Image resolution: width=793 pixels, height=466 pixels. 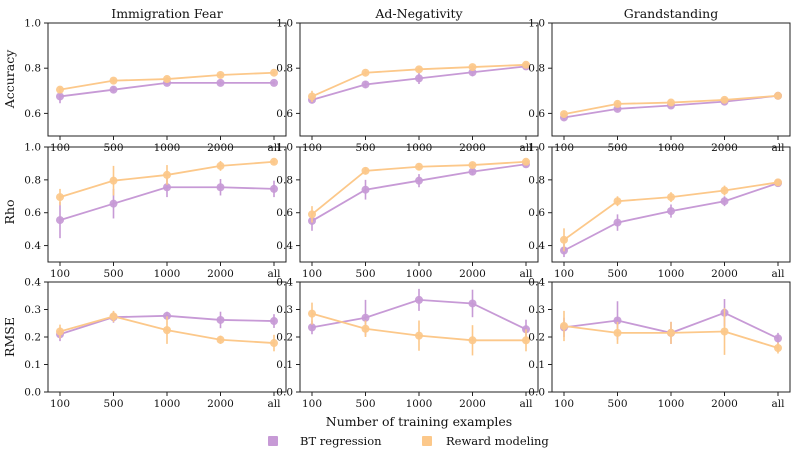 I want to click on panel-accuracy-grandstanding: 0.6 0.8 1.0 100 500 1000 2000 all, so click(x=659, y=86).